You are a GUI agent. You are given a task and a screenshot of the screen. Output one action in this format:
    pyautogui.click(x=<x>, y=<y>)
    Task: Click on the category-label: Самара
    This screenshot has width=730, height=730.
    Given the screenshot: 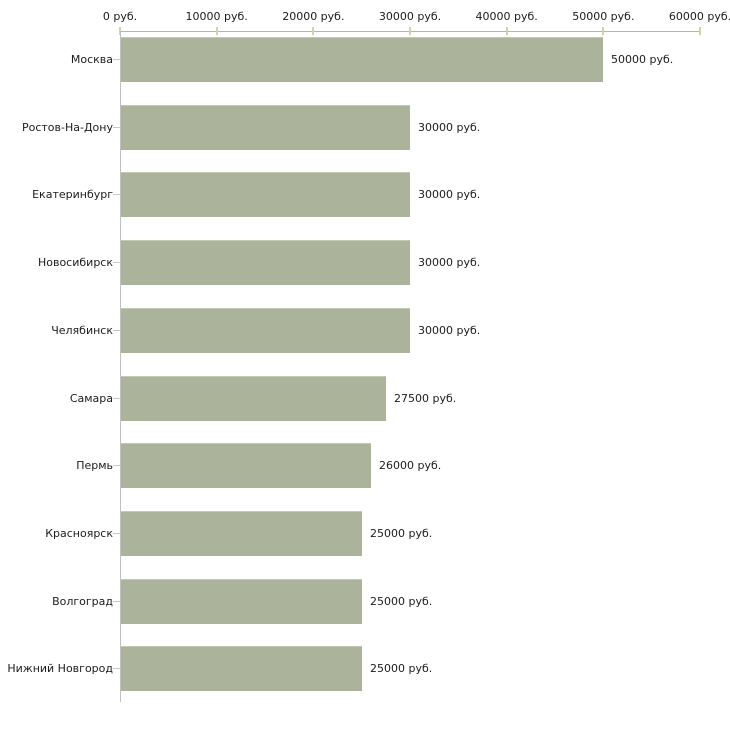 What is the action you would take?
    pyautogui.click(x=91, y=398)
    